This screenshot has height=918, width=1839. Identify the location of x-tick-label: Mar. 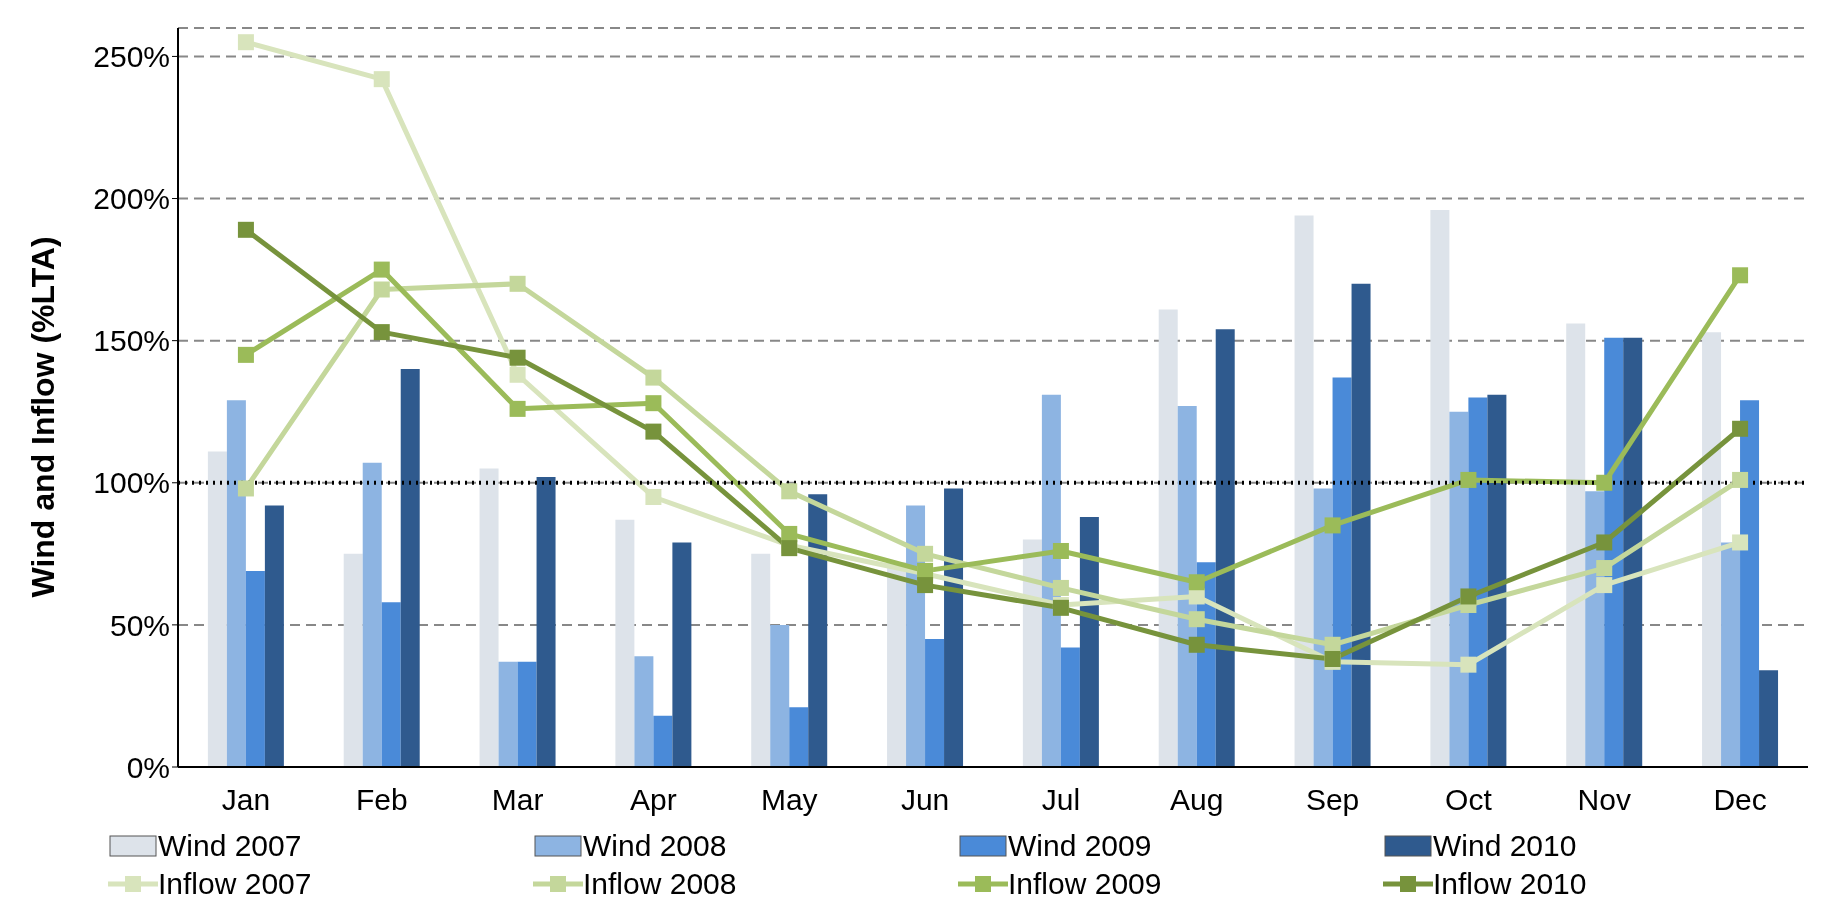
(517, 800).